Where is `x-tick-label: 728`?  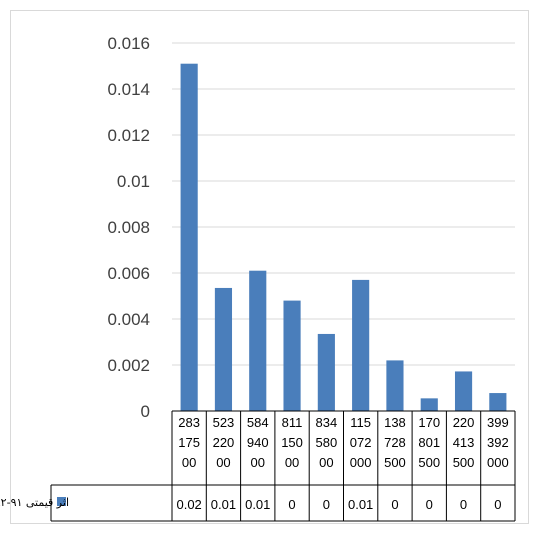
x-tick-label: 728 is located at coordinates (395, 442).